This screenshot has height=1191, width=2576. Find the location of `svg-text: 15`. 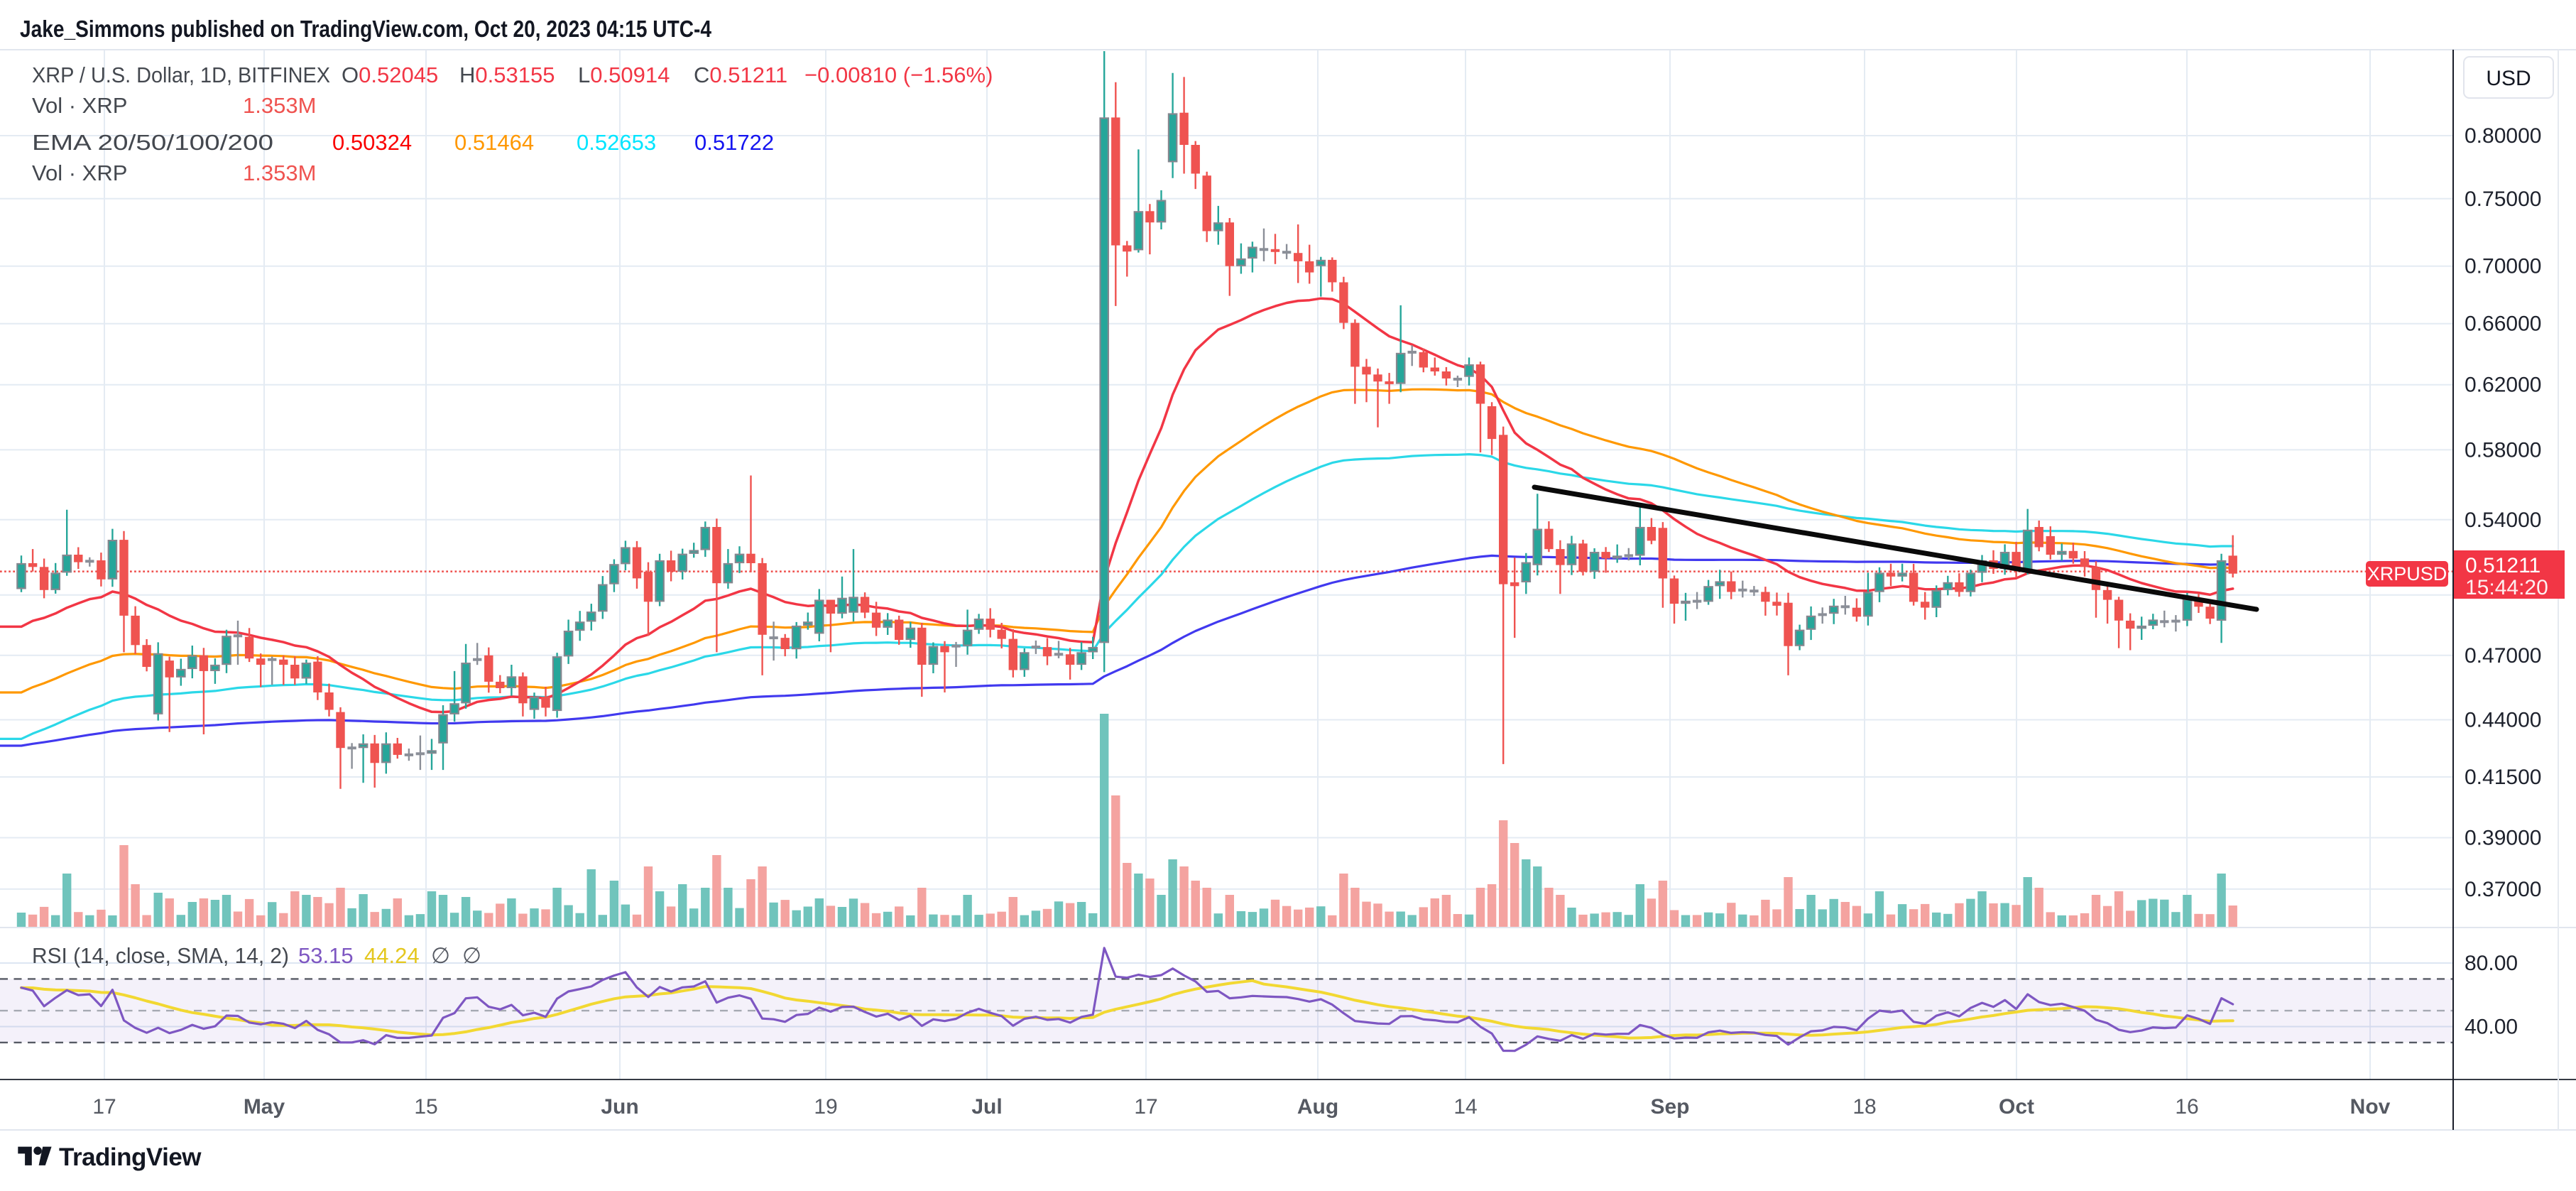

svg-text: 15 is located at coordinates (425, 1107).